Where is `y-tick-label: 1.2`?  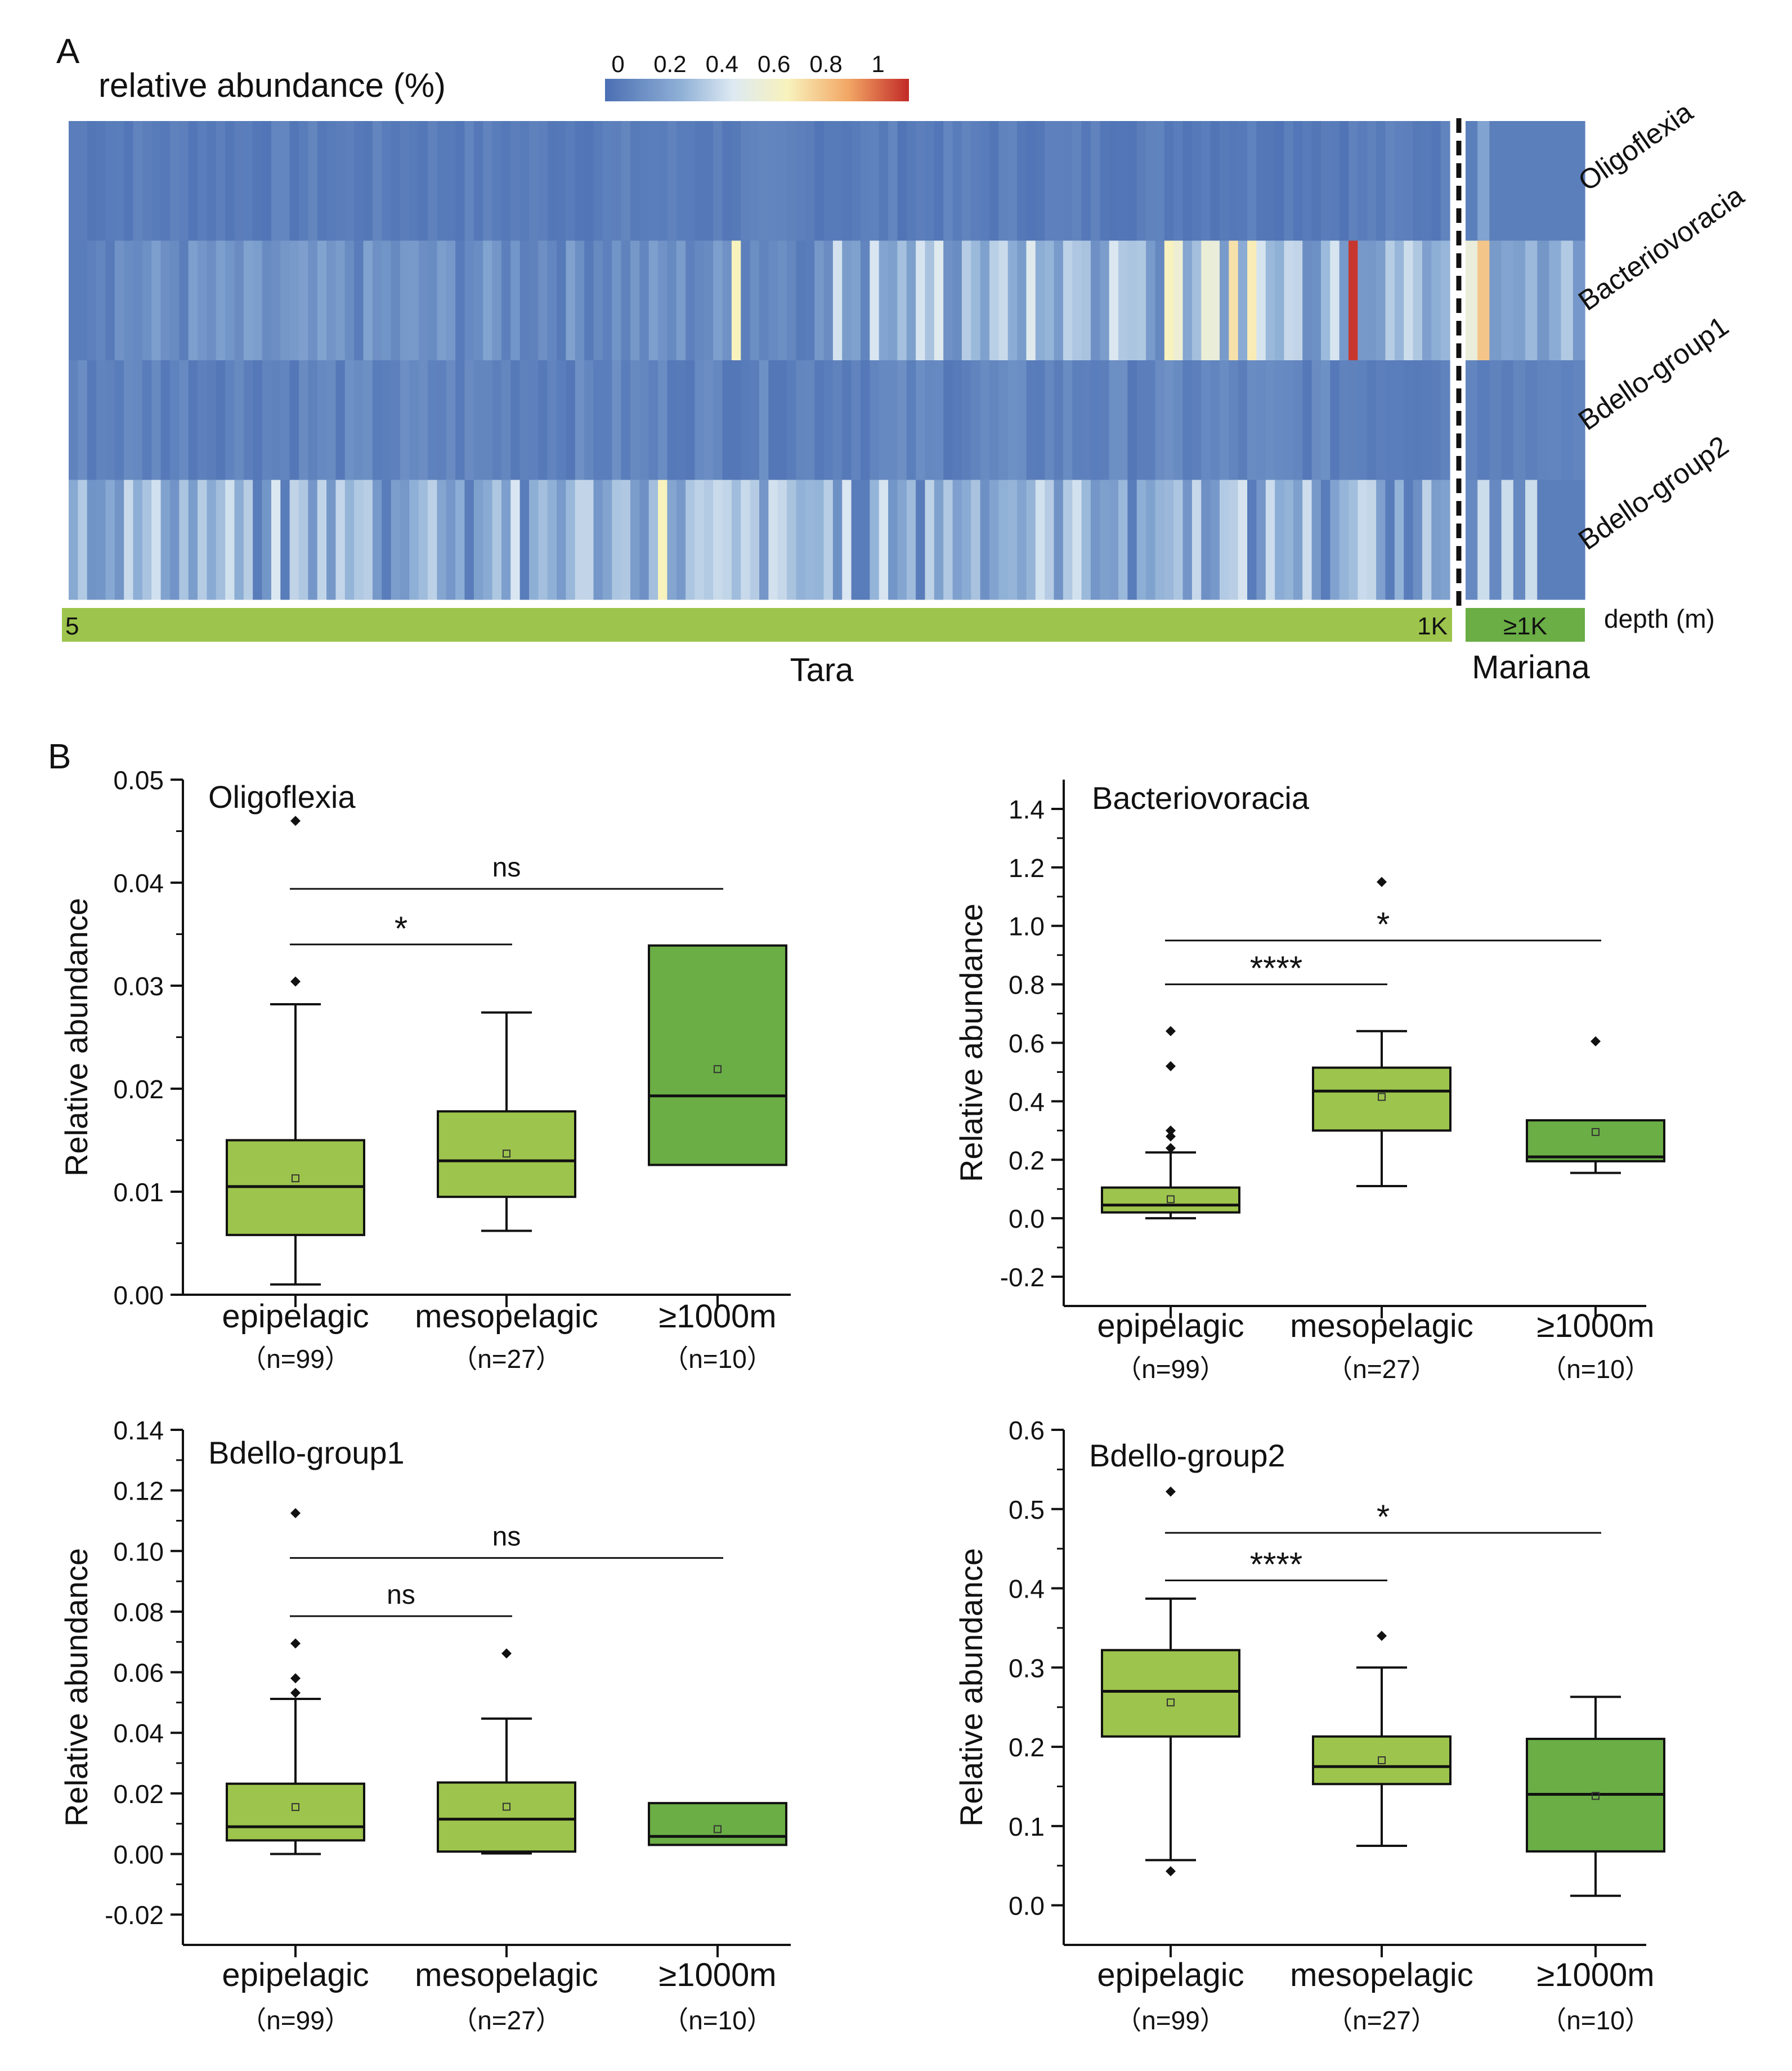
y-tick-label: 1.2 is located at coordinates (1027, 868).